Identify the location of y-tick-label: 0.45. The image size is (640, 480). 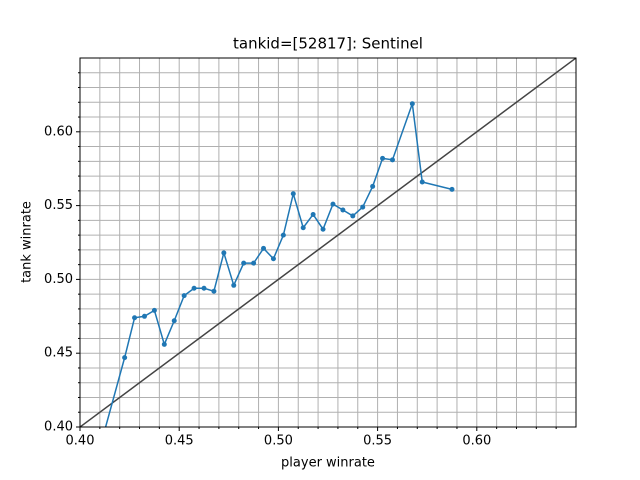
(58, 353).